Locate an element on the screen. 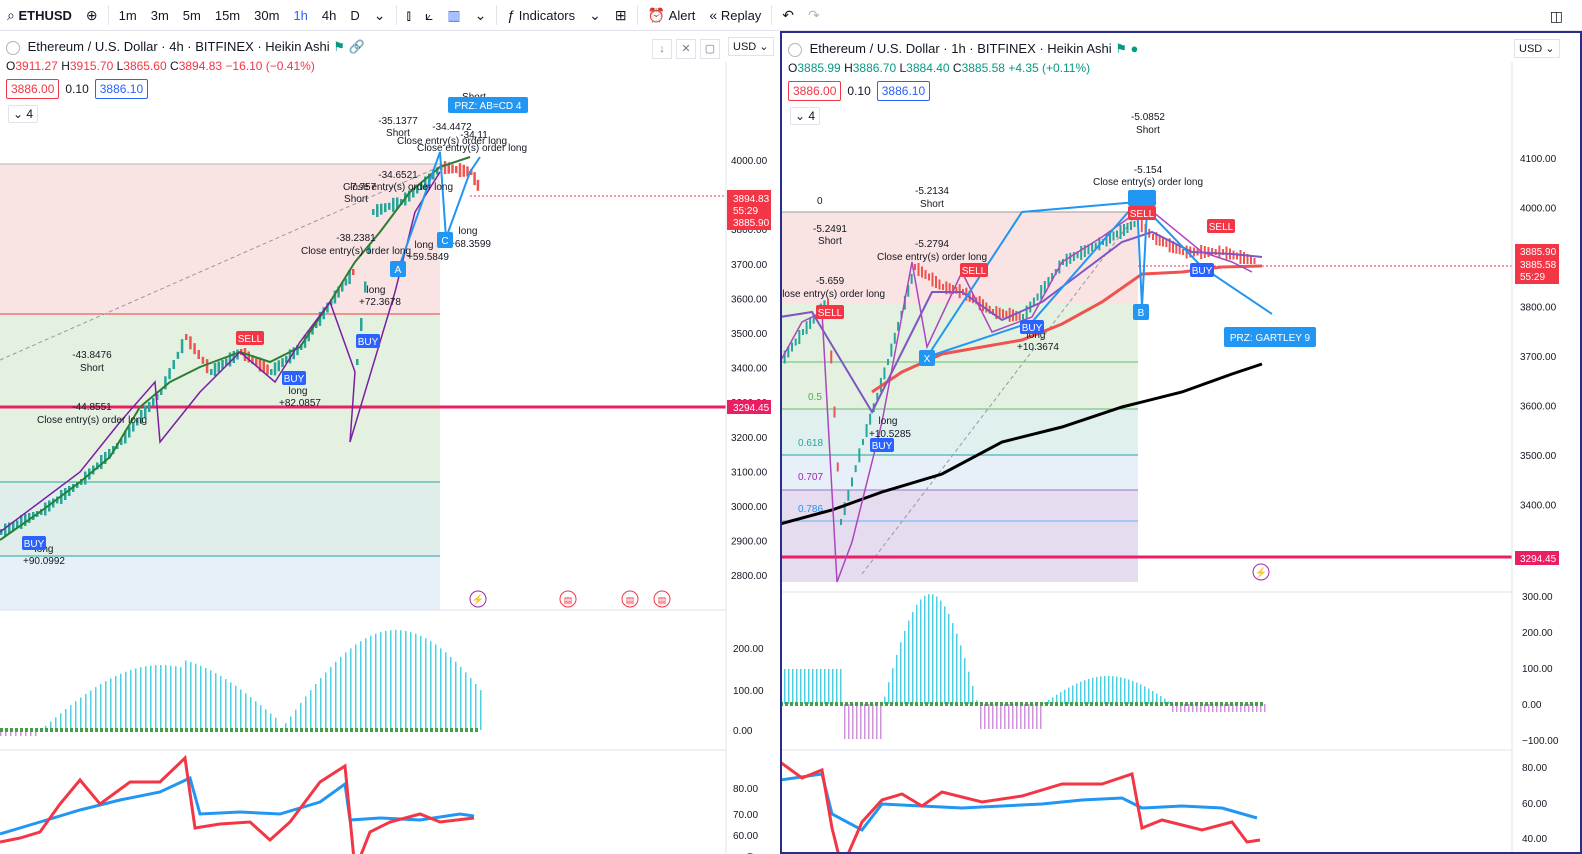 The height and width of the screenshot is (854, 1582). chart-type-dropdown: ⌄ is located at coordinates (481, 15).